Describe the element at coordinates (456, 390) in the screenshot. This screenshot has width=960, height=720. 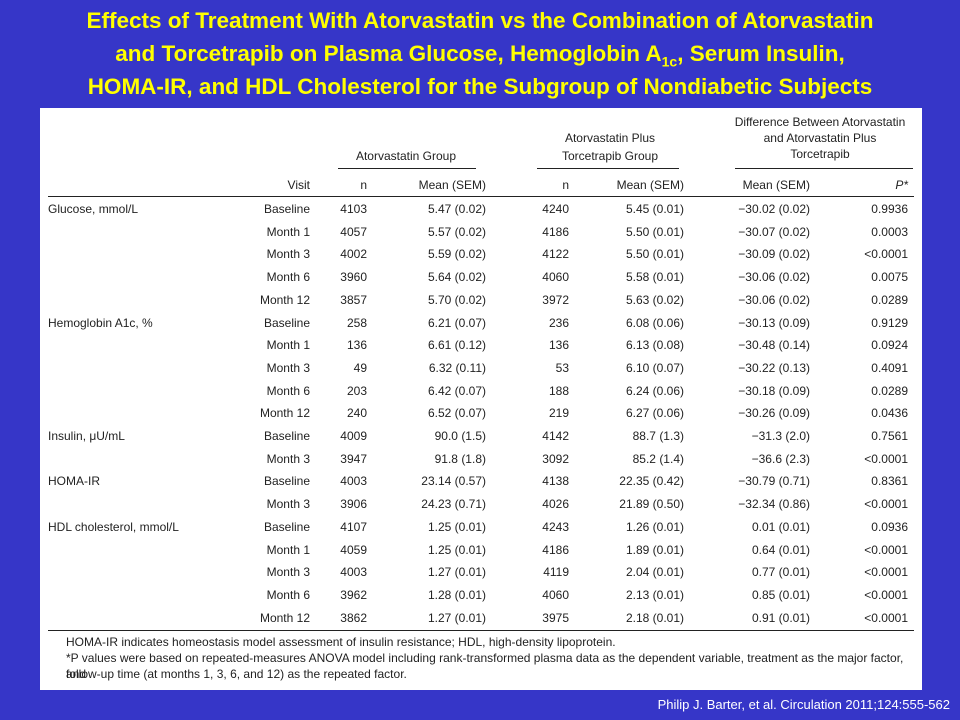
I see `row-mean-atorvastatin: 6.42 (0.07)` at that location.